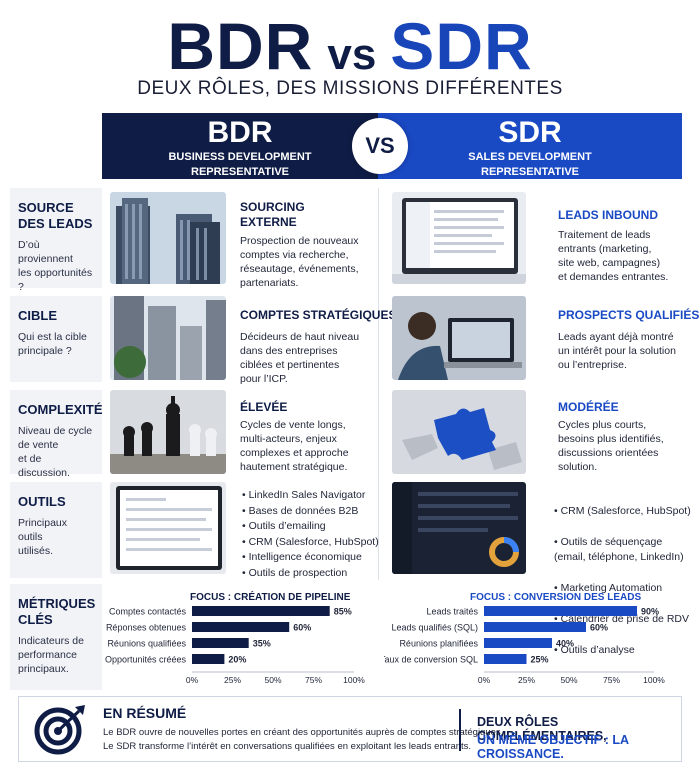  Describe the element at coordinates (310, 512) in the screenshot. I see `list-item: Bases de données B2B` at that location.